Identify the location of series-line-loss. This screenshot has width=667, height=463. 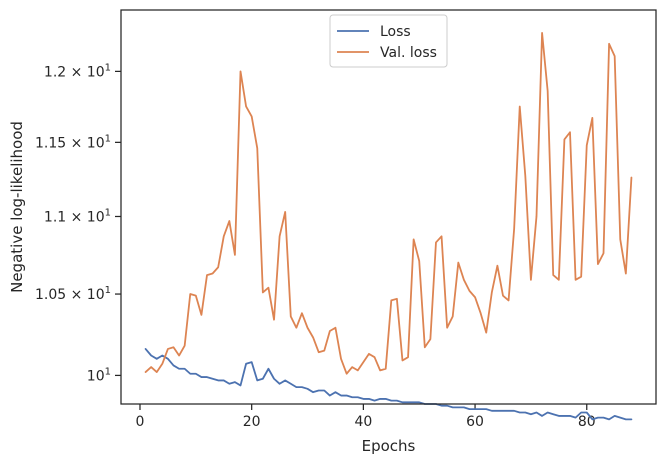
(388, 384).